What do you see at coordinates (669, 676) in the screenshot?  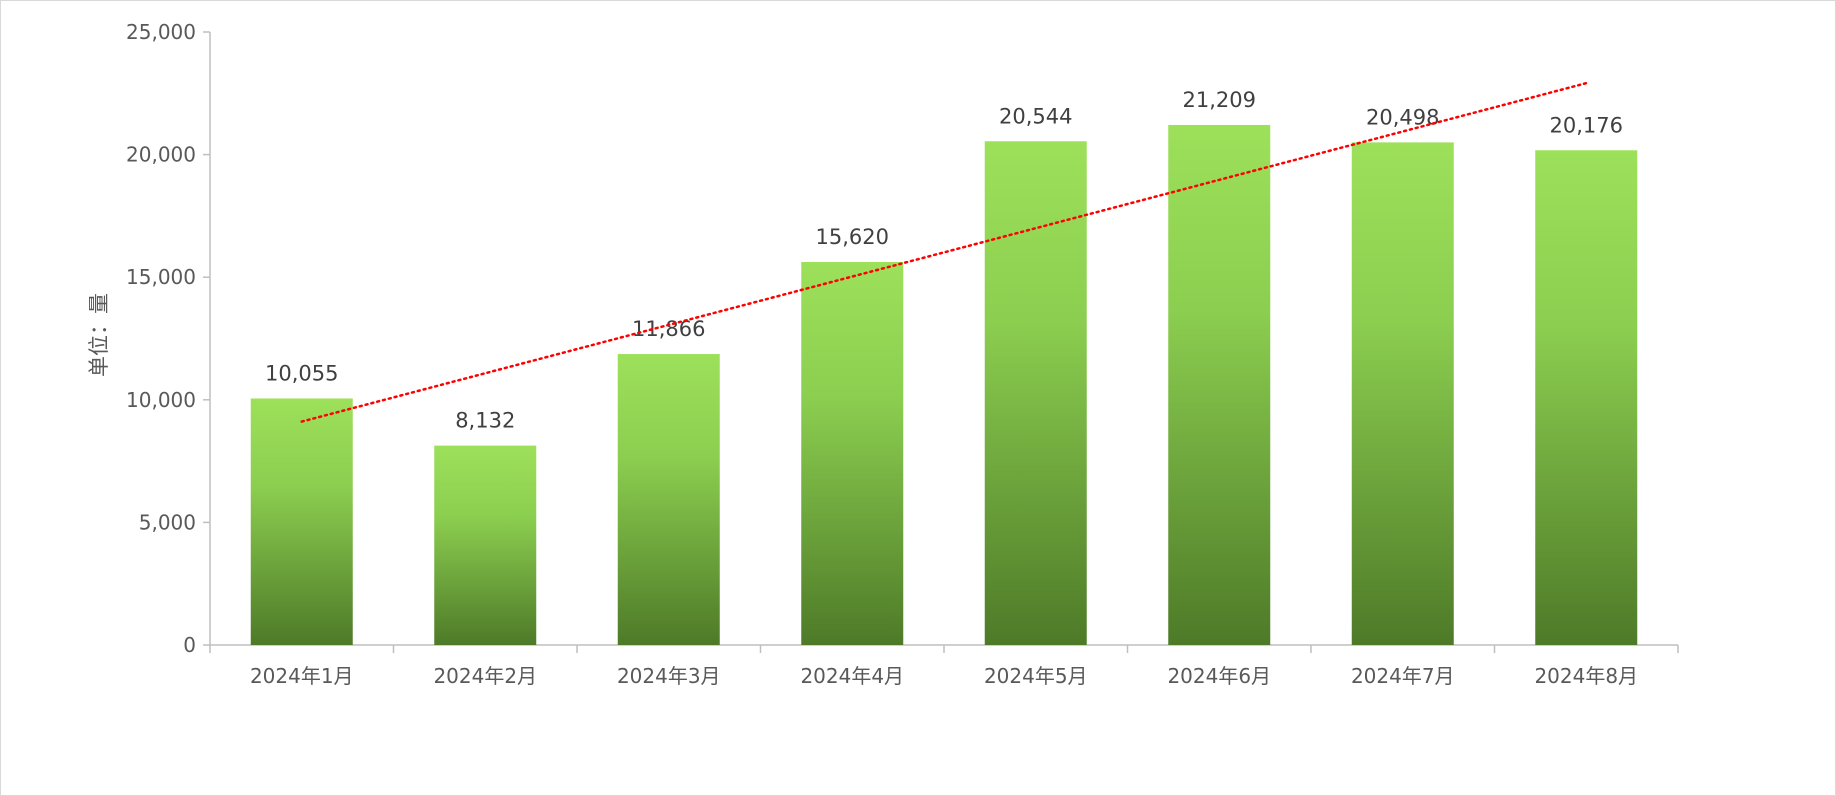 I see `x-tick-label: 2024年3月` at bounding box center [669, 676].